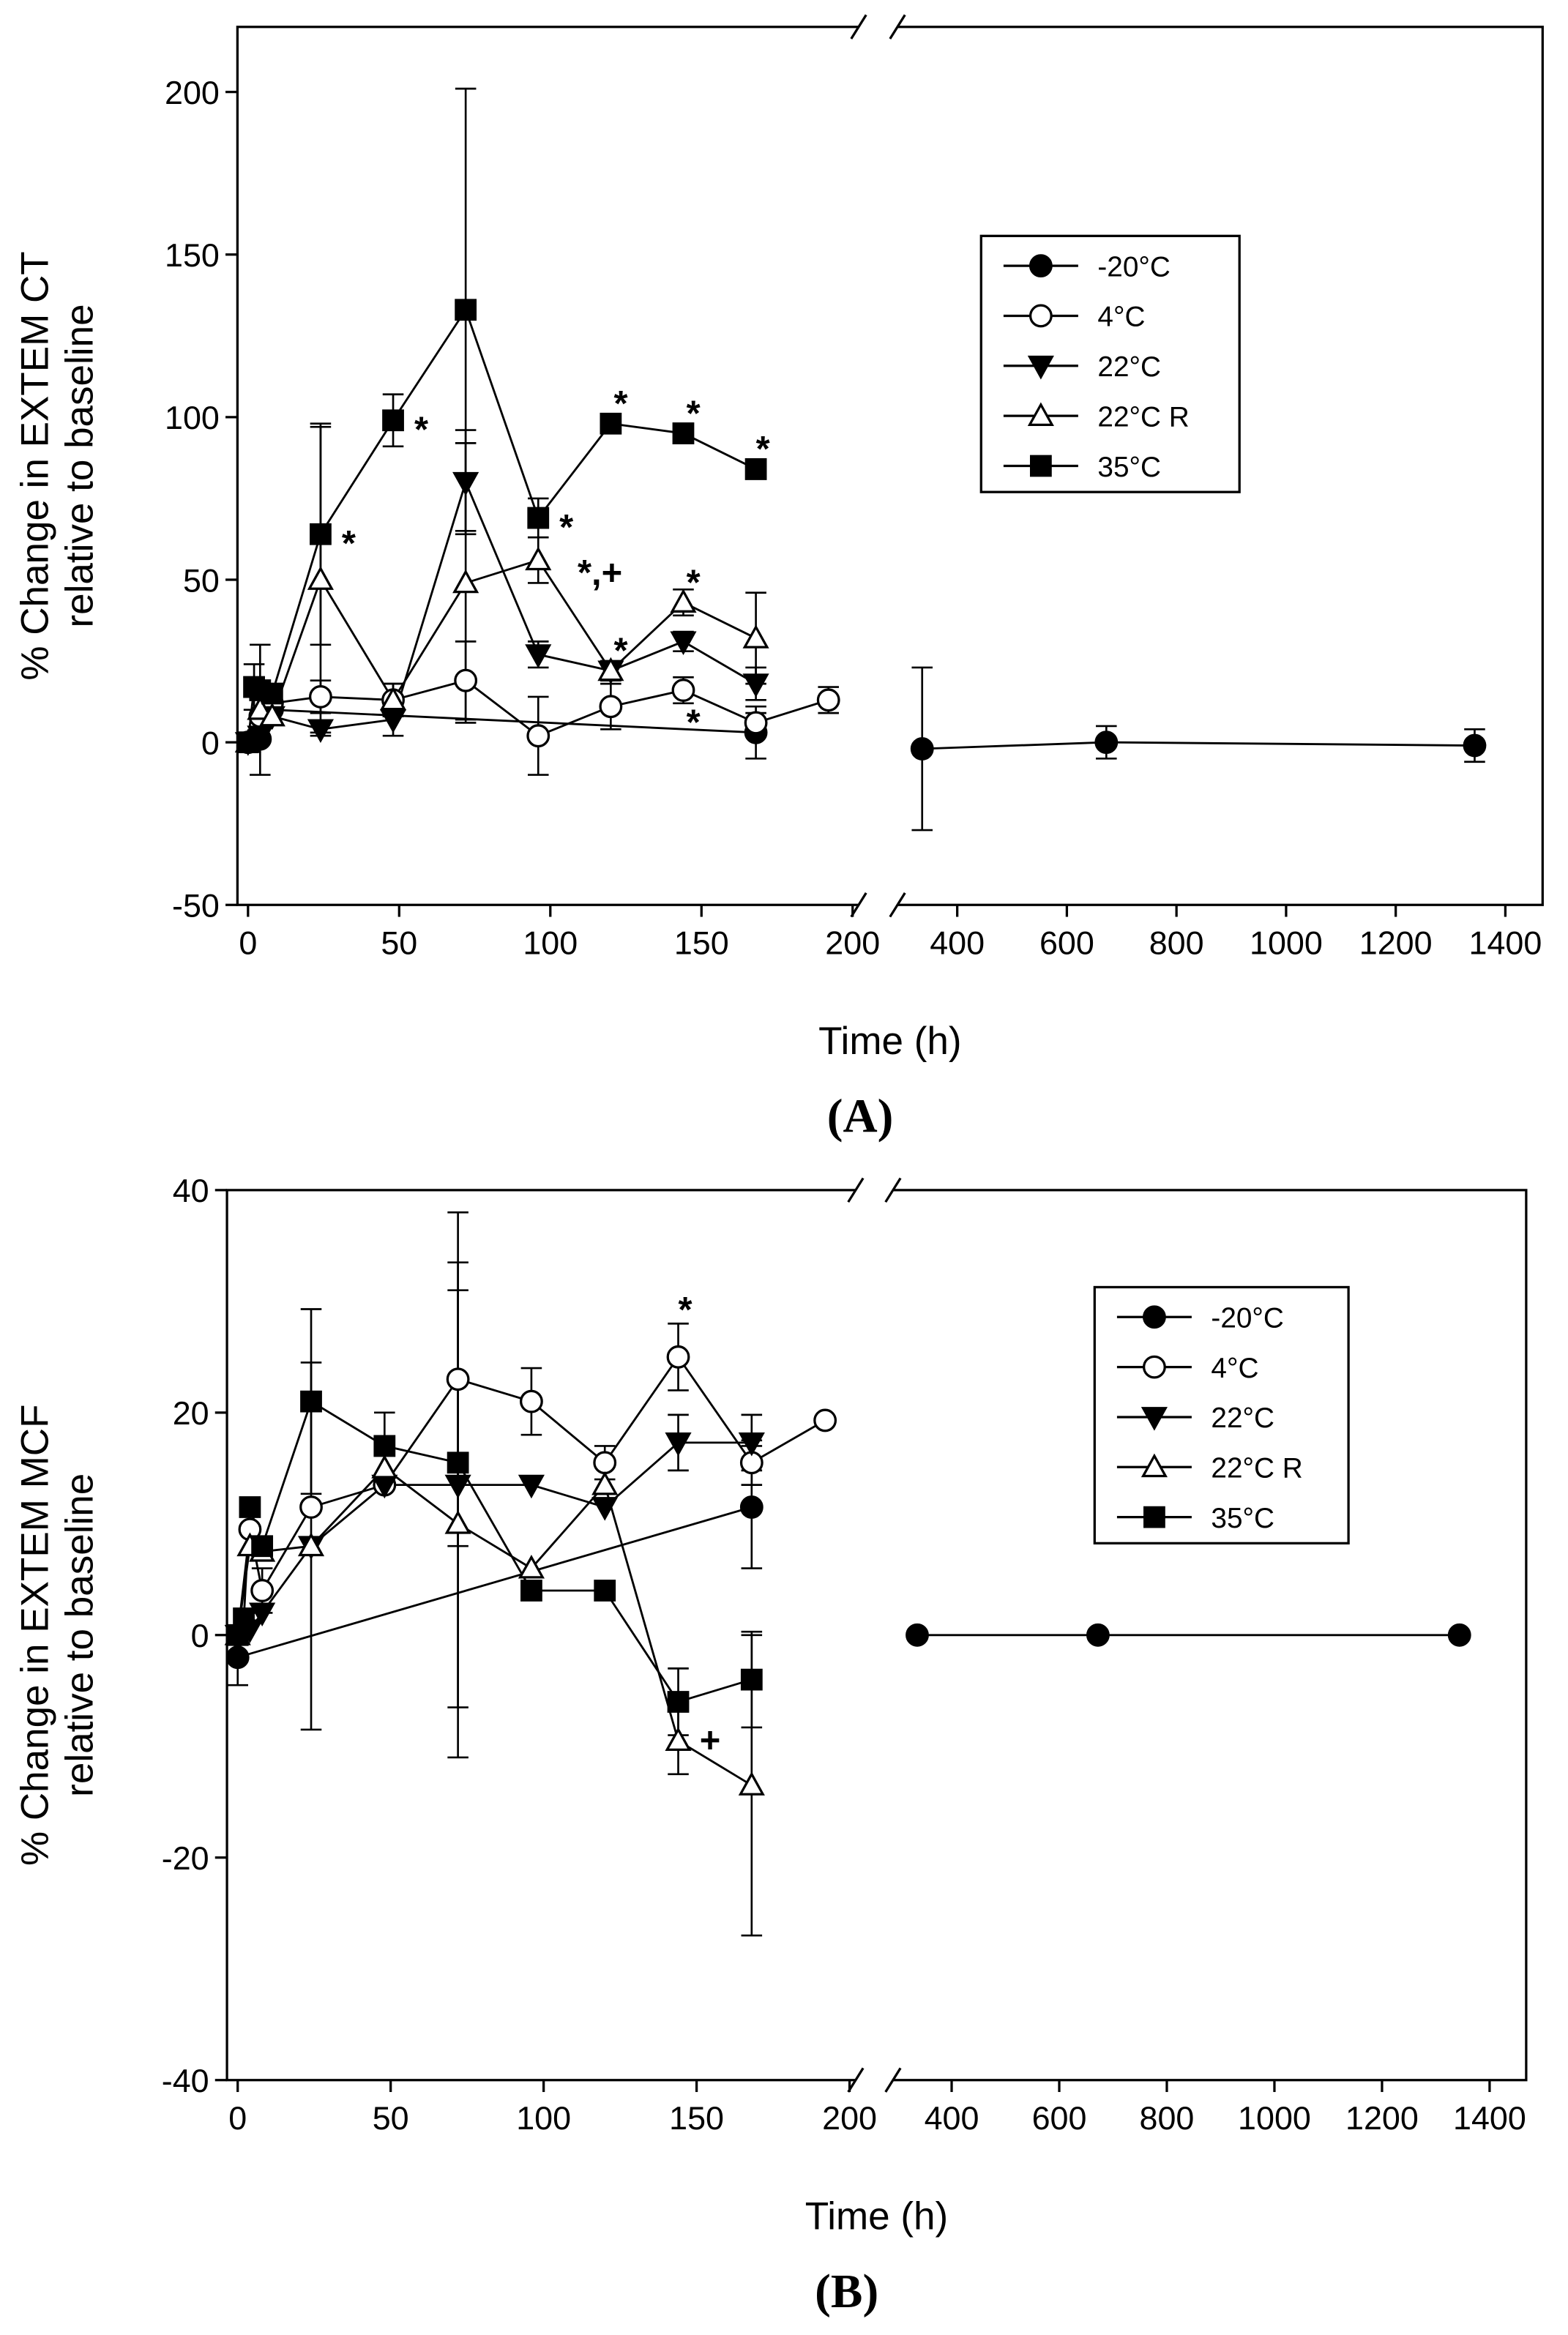  What do you see at coordinates (1242, 1418) in the screenshot?
I see `legend-label: 22°C` at bounding box center [1242, 1418].